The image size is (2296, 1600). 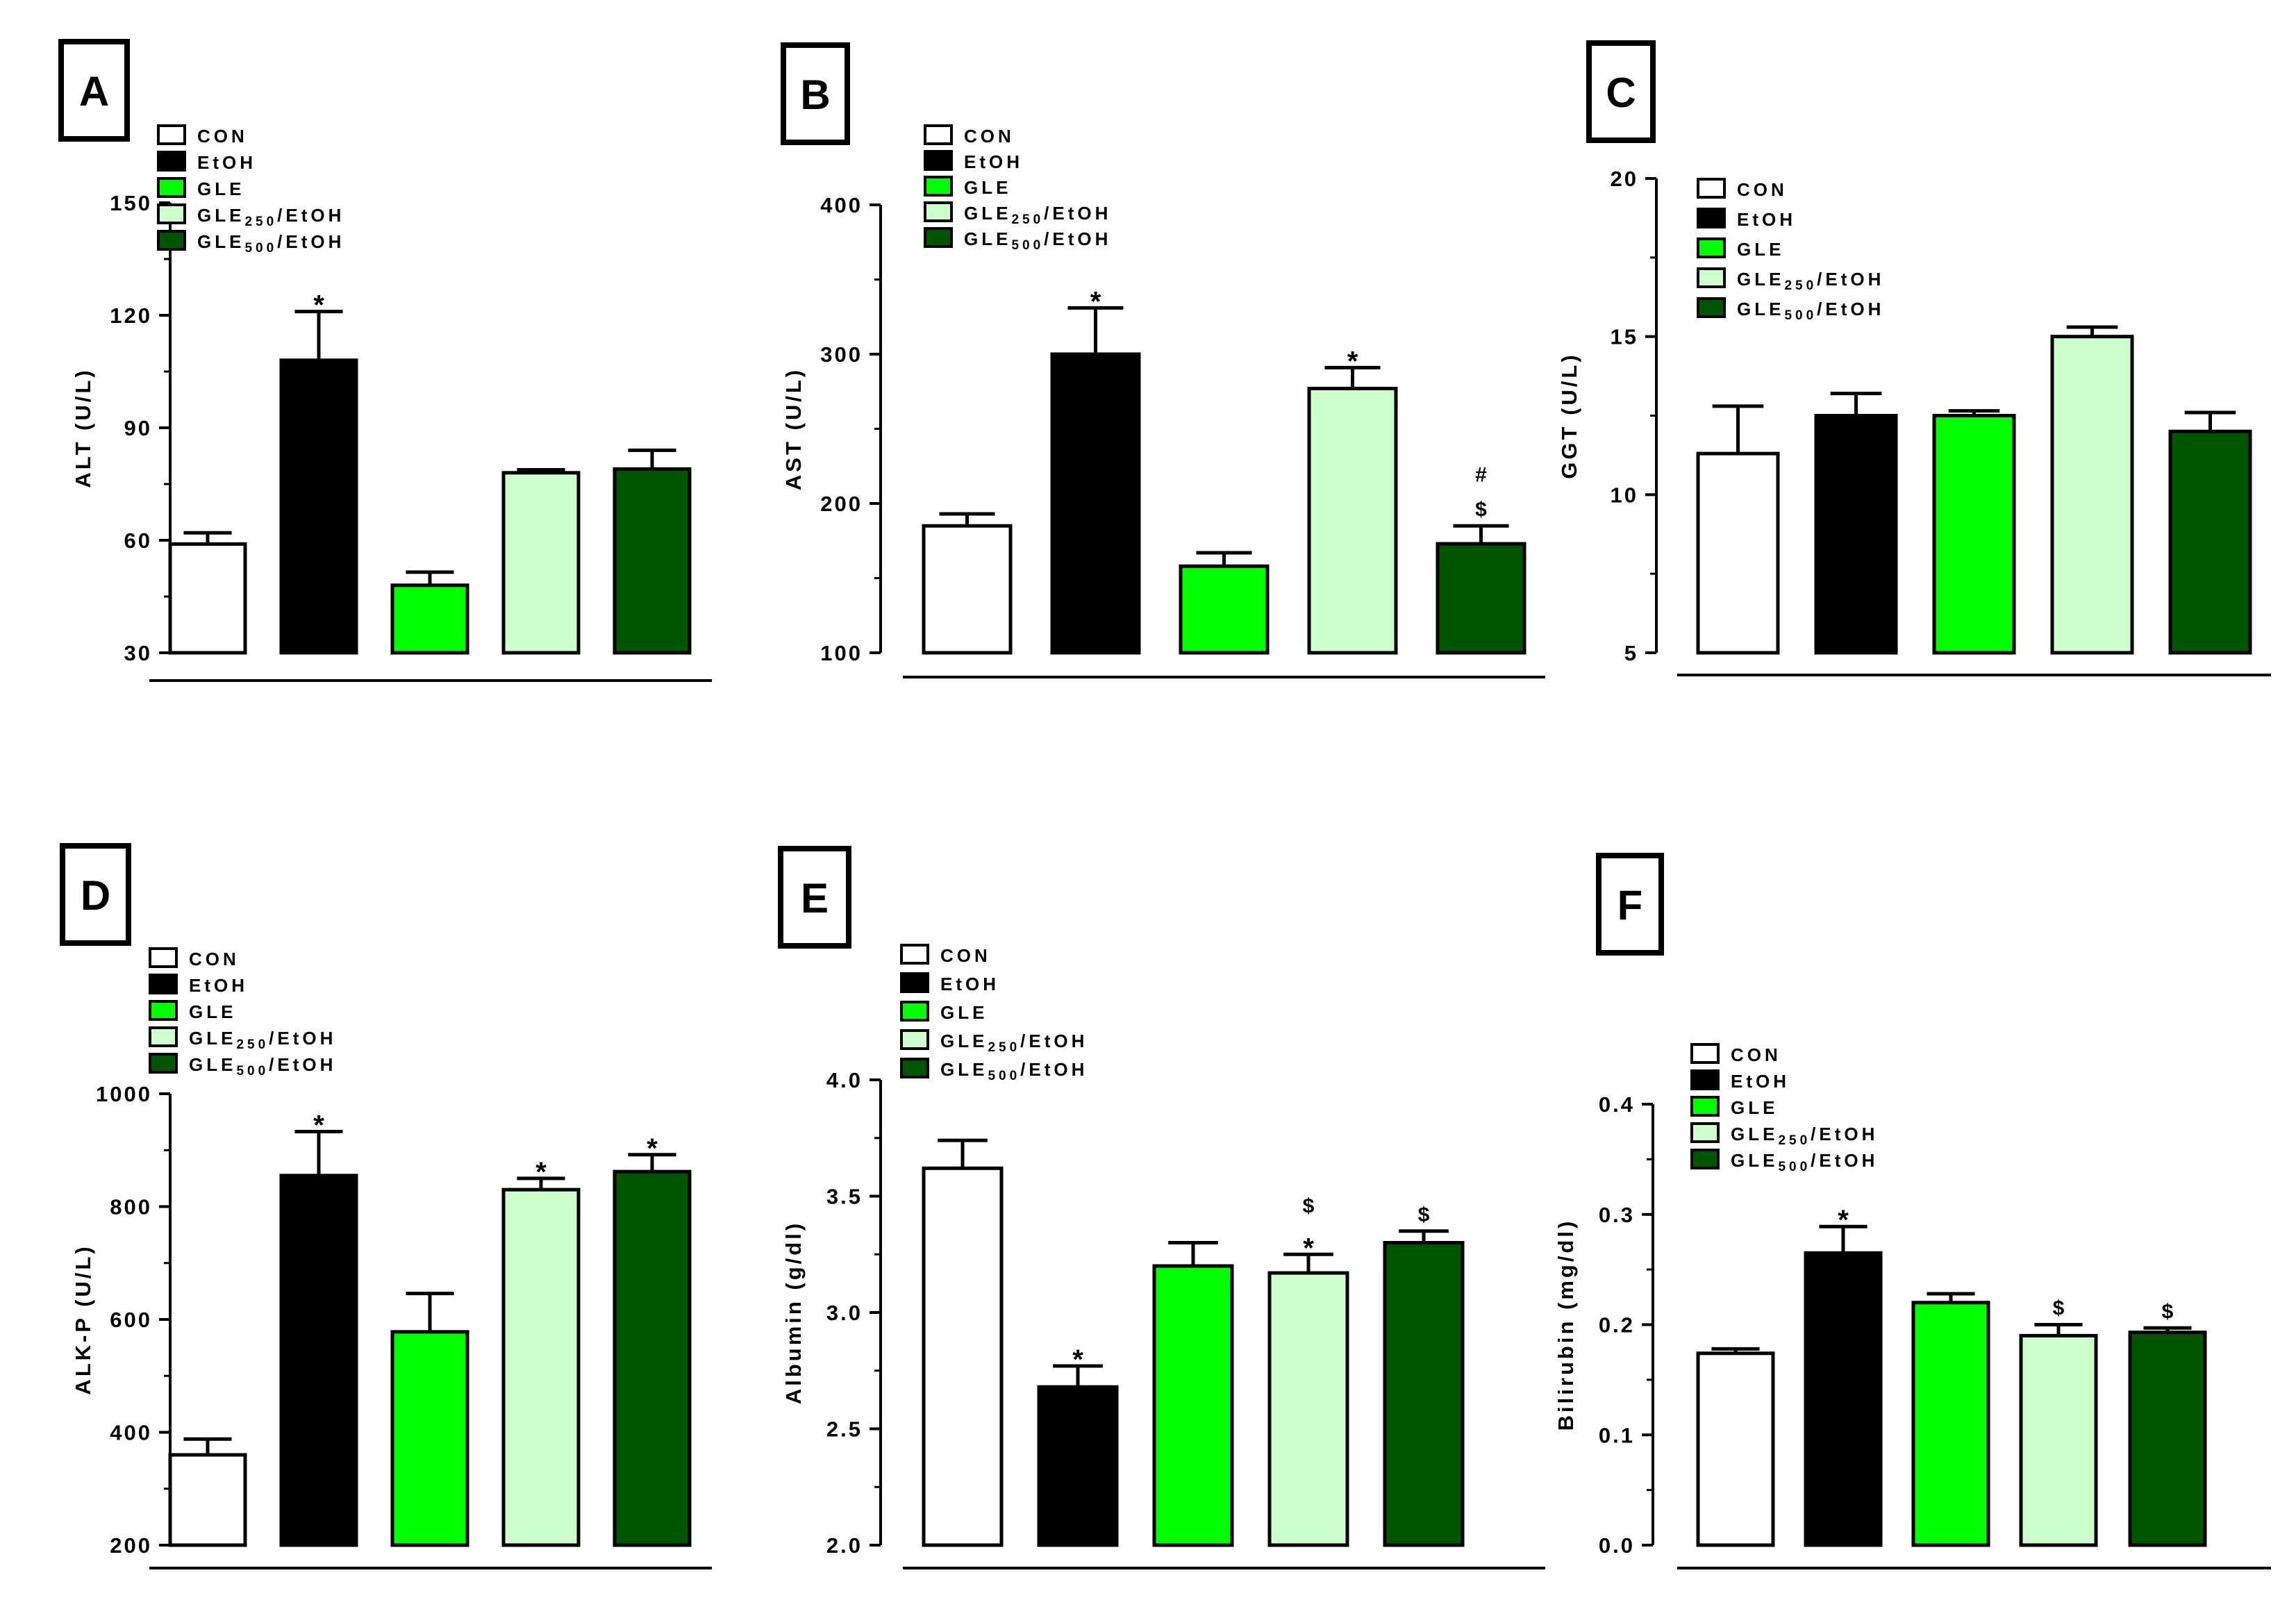 I want to click on y-tick-label: 800, so click(x=131, y=1207).